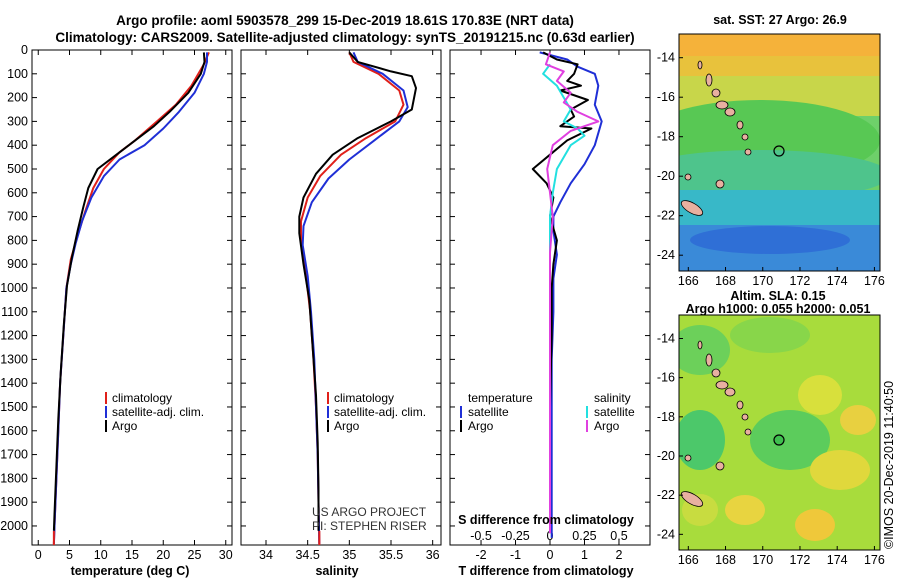  I want to click on s-diff-tick-label: -0.25, so click(515, 536).